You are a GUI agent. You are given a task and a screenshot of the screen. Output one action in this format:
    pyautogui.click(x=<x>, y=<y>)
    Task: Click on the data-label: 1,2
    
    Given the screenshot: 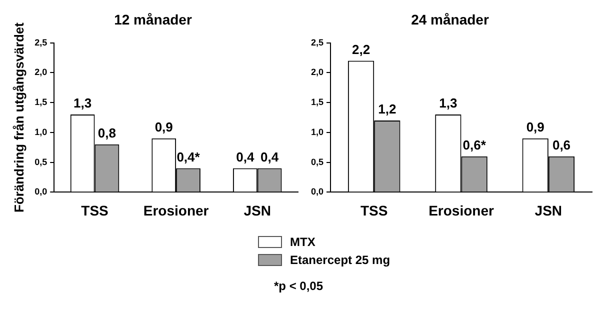 What is the action you would take?
    pyautogui.click(x=387, y=109)
    